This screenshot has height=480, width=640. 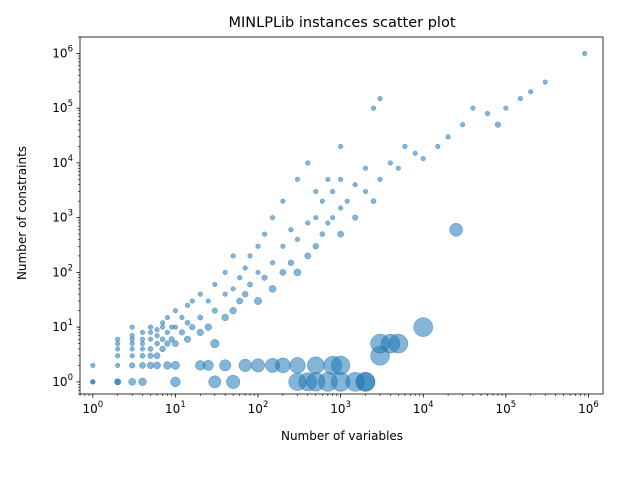 I want to click on chart-title: MINLPLib instances scatter plot, so click(x=341, y=23).